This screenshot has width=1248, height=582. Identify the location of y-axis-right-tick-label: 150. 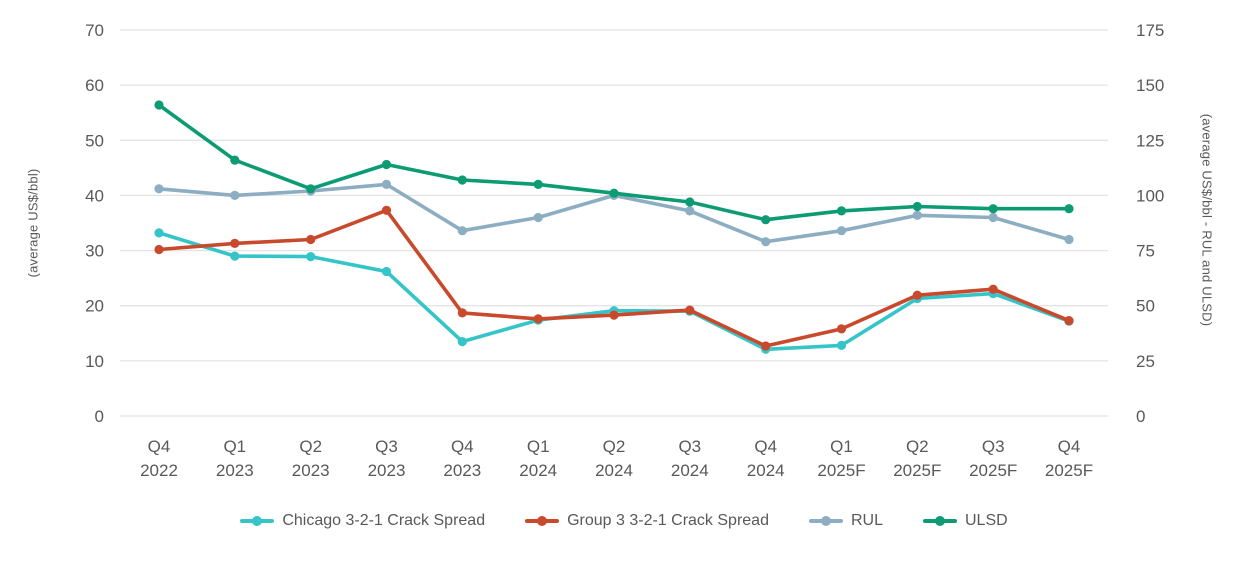
(1150, 85).